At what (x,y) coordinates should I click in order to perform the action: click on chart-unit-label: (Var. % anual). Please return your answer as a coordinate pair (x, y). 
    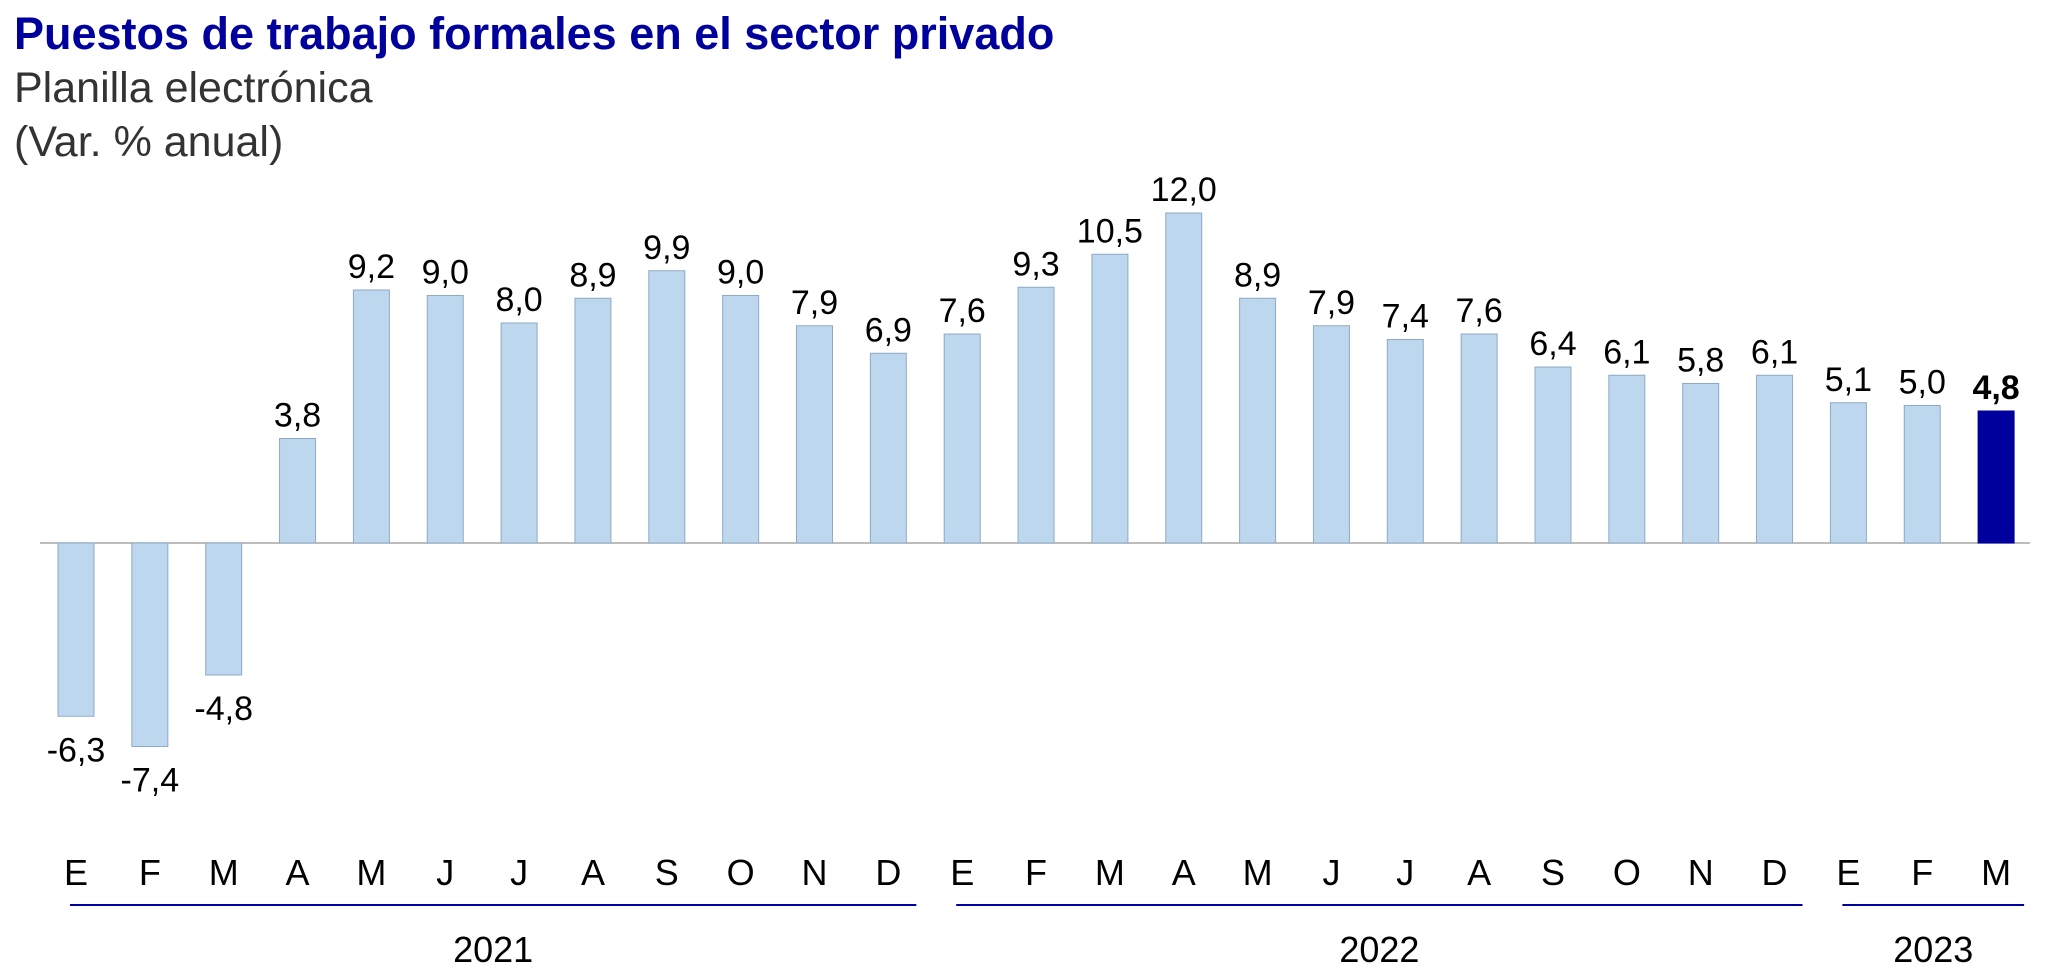
    Looking at the image, I should click on (149, 142).